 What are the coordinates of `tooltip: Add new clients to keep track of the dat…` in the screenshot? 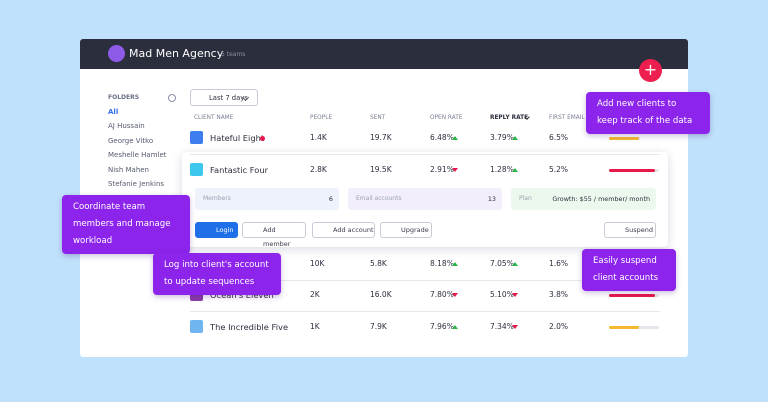 It's located at (648, 113).